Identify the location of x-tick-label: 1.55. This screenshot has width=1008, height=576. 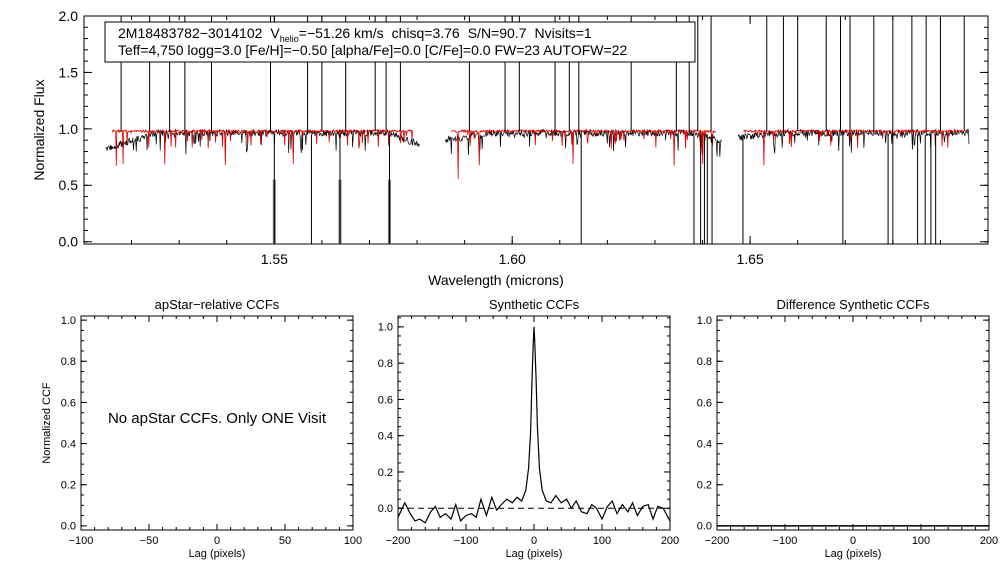
(274, 259).